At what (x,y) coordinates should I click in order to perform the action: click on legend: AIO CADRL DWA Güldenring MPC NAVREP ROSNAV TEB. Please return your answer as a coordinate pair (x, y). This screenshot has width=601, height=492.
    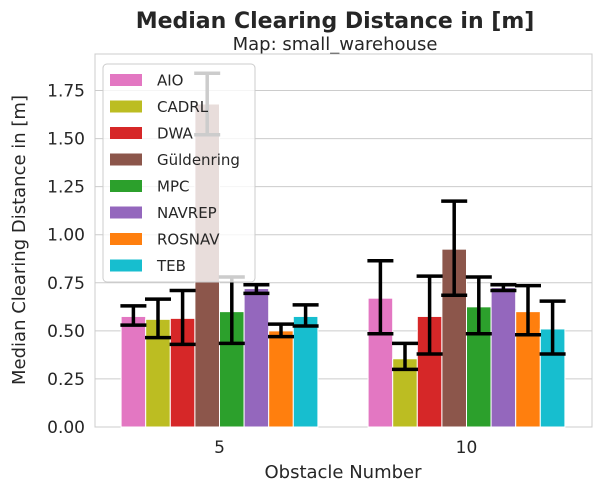
    Looking at the image, I should click on (179, 173).